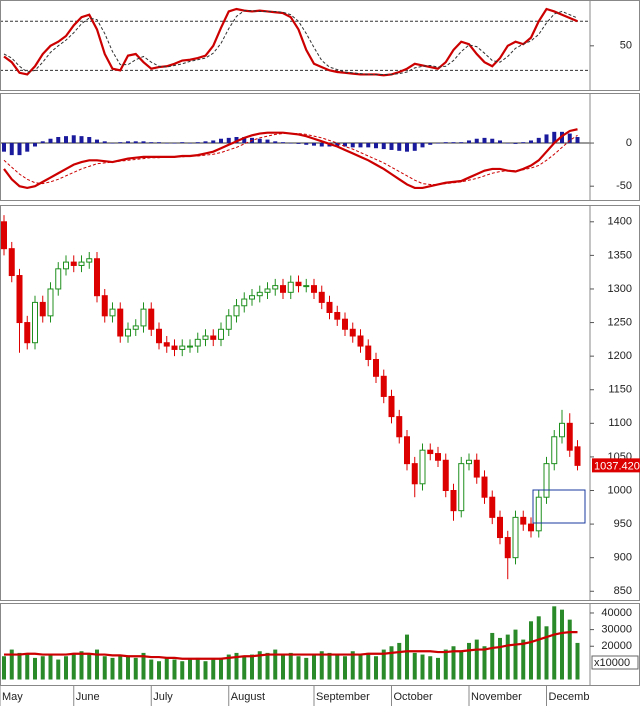 This screenshot has height=706, width=640. Describe the element at coordinates (620, 222) in the screenshot. I see `y-tick-label: 1400` at that location.